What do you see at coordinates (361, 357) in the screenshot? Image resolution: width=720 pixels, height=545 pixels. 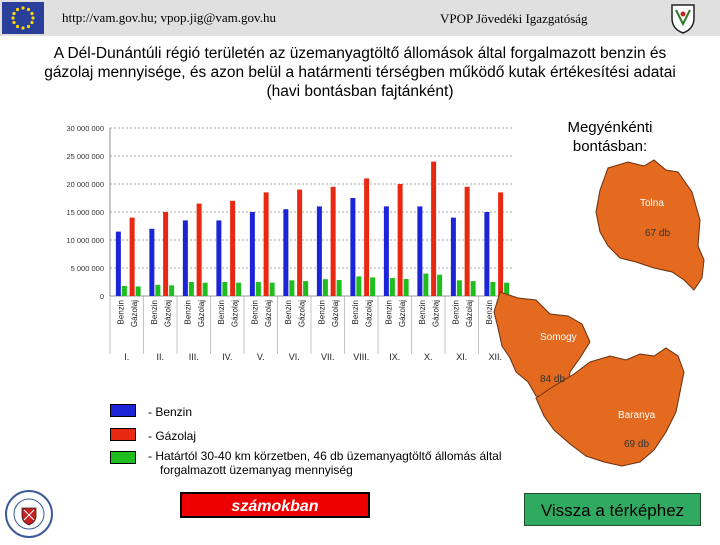 I see `x-tick-label: VIII.` at bounding box center [361, 357].